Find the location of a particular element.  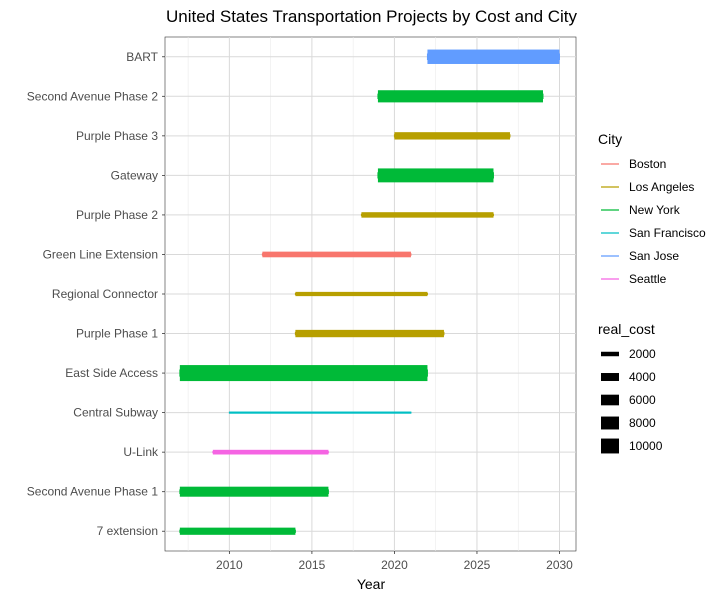

legend-city-label: Seattle is located at coordinates (648, 279).